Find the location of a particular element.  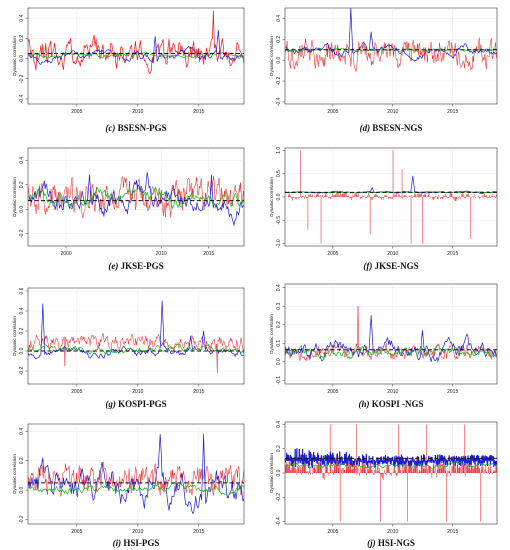

chart-caption: (f) JKSE-NGS is located at coordinates (390, 266).